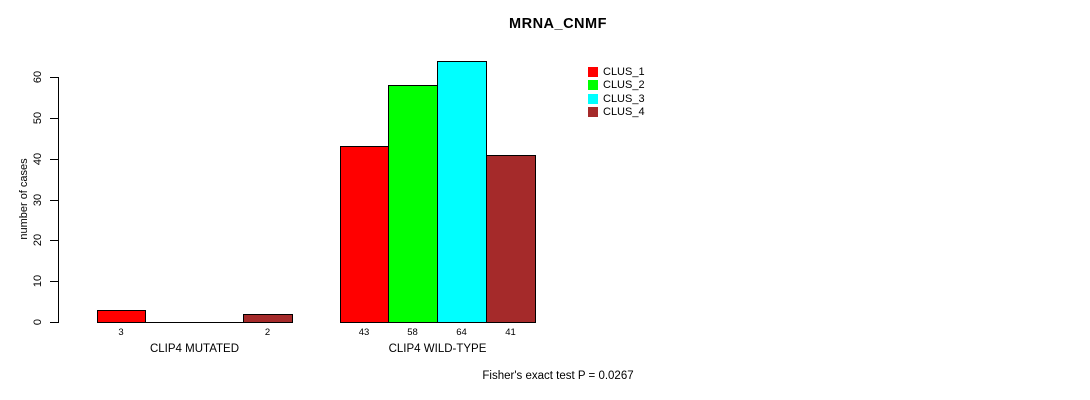 Image resolution: width=1090 pixels, height=400 pixels. I want to click on y-axis-tick-label: 60, so click(38, 77).